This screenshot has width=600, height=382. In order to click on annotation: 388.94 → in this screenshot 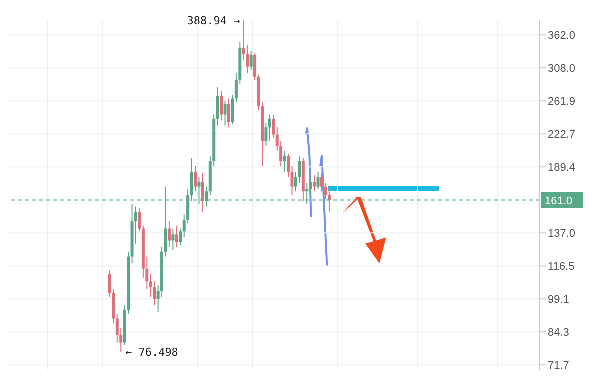, I will do `click(214, 21)`.